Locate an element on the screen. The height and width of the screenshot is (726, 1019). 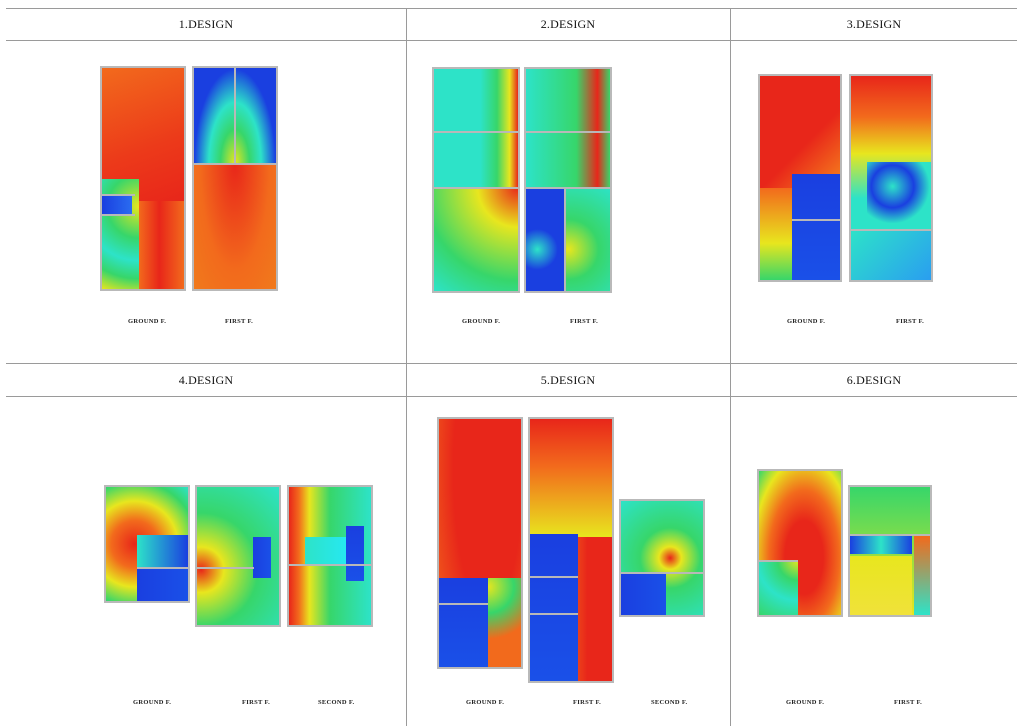
grid-line-header1 is located at coordinates (511, 40).